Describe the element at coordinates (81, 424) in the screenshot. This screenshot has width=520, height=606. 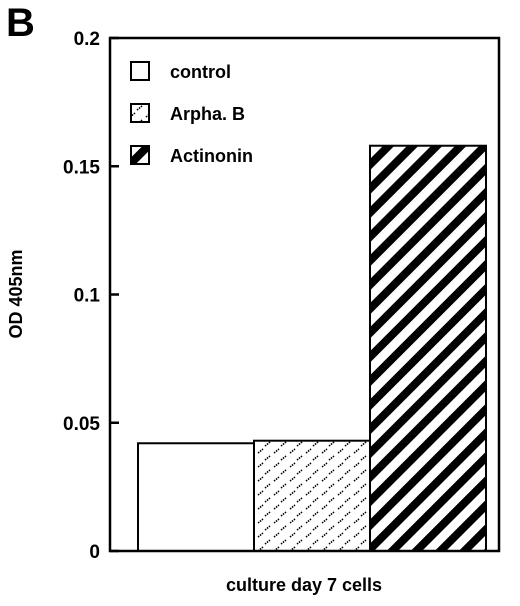
I see `y-tick-label: 0.05` at that location.